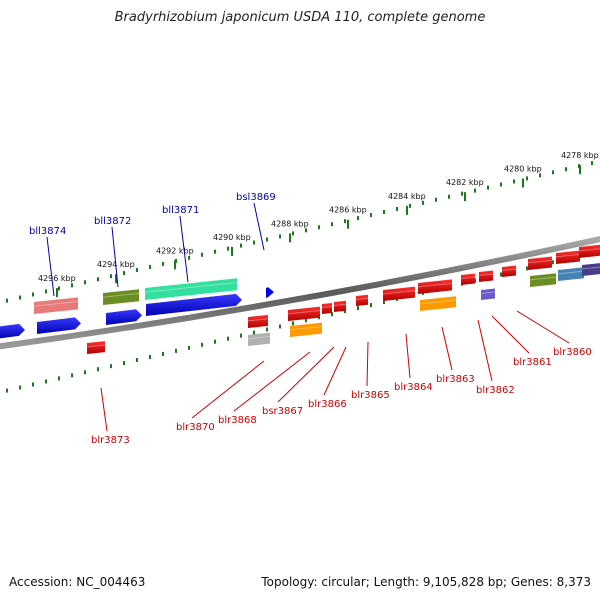 This screenshot has height=600, width=600. Describe the element at coordinates (590, 269) in the screenshot. I see `gene-slate` at that location.